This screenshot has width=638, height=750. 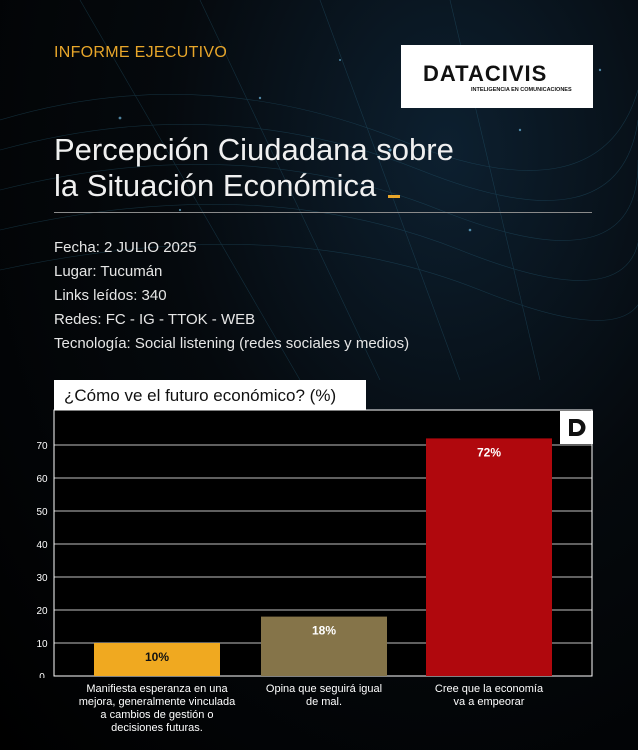 I want to click on logo-tagline: INTELIGENCIA EN COMUNICACIONES, so click(x=521, y=90).